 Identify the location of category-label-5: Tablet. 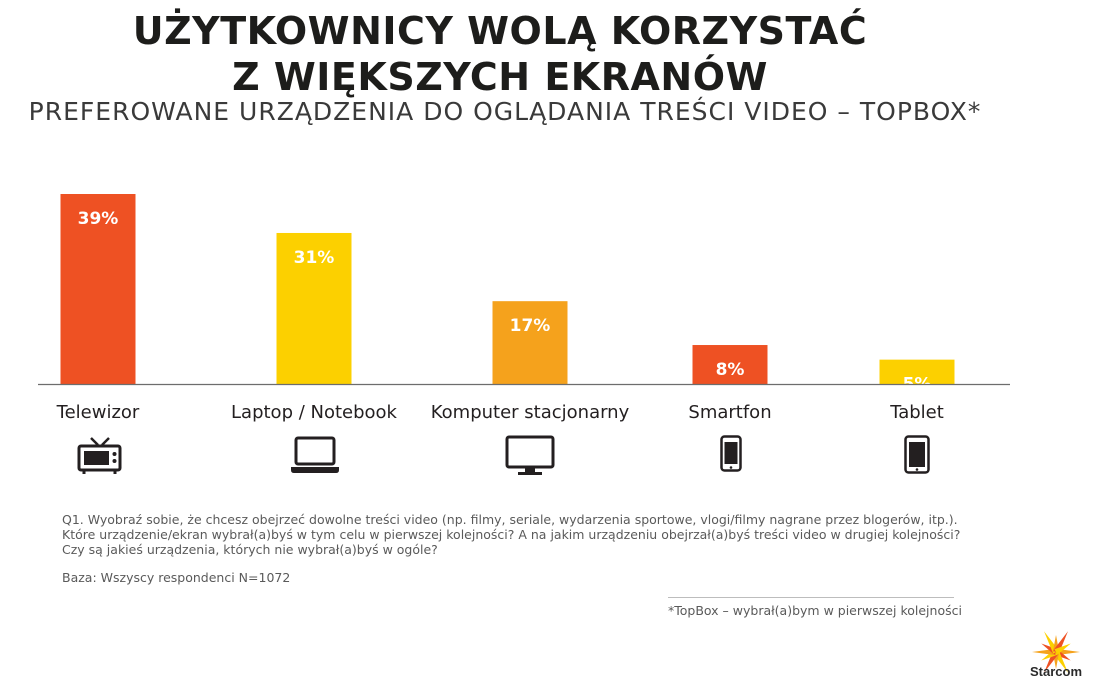
(917, 412).